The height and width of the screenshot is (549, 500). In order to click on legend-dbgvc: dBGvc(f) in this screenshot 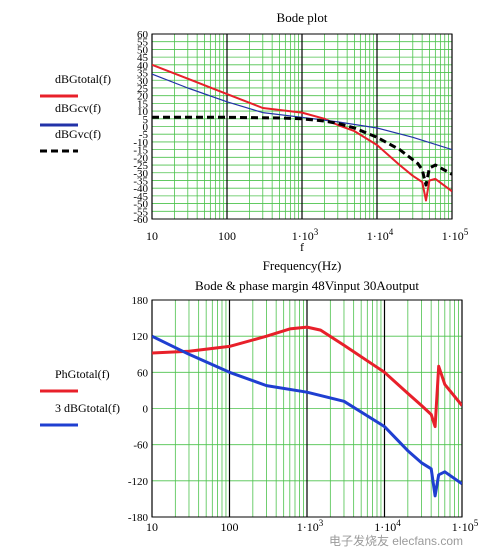, I will do `click(70, 140)`.